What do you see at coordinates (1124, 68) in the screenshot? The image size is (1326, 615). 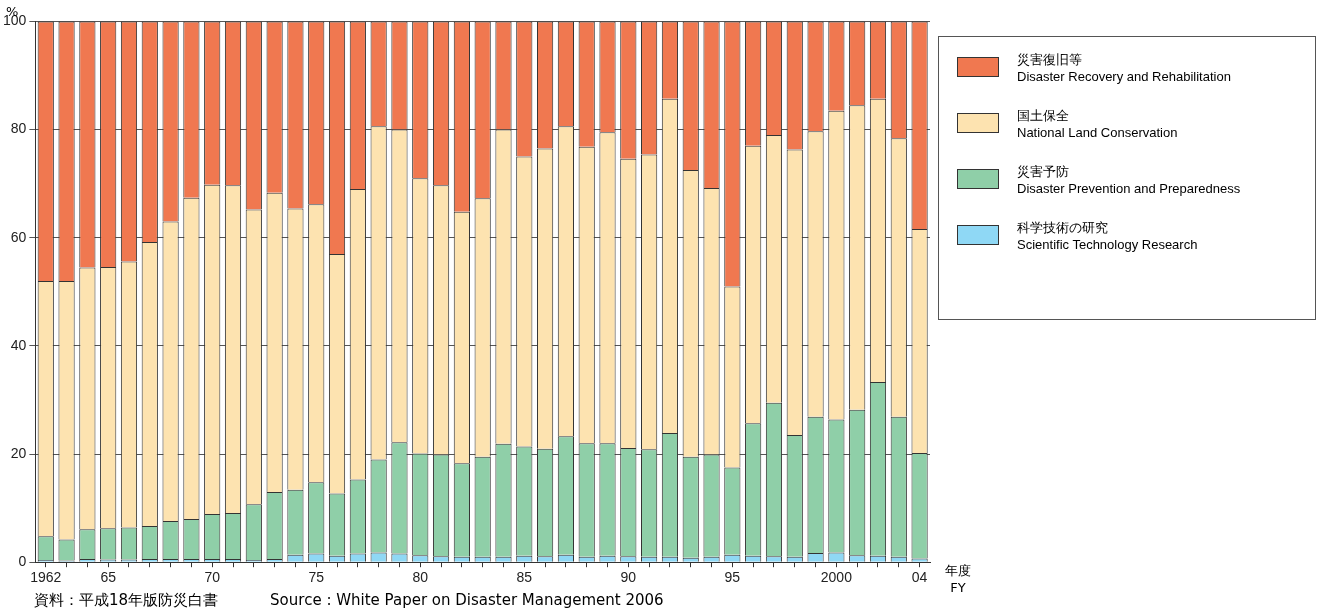 I see `legend-label: 災害復旧等 Disaster Recovery and Rehabilitation` at bounding box center [1124, 68].